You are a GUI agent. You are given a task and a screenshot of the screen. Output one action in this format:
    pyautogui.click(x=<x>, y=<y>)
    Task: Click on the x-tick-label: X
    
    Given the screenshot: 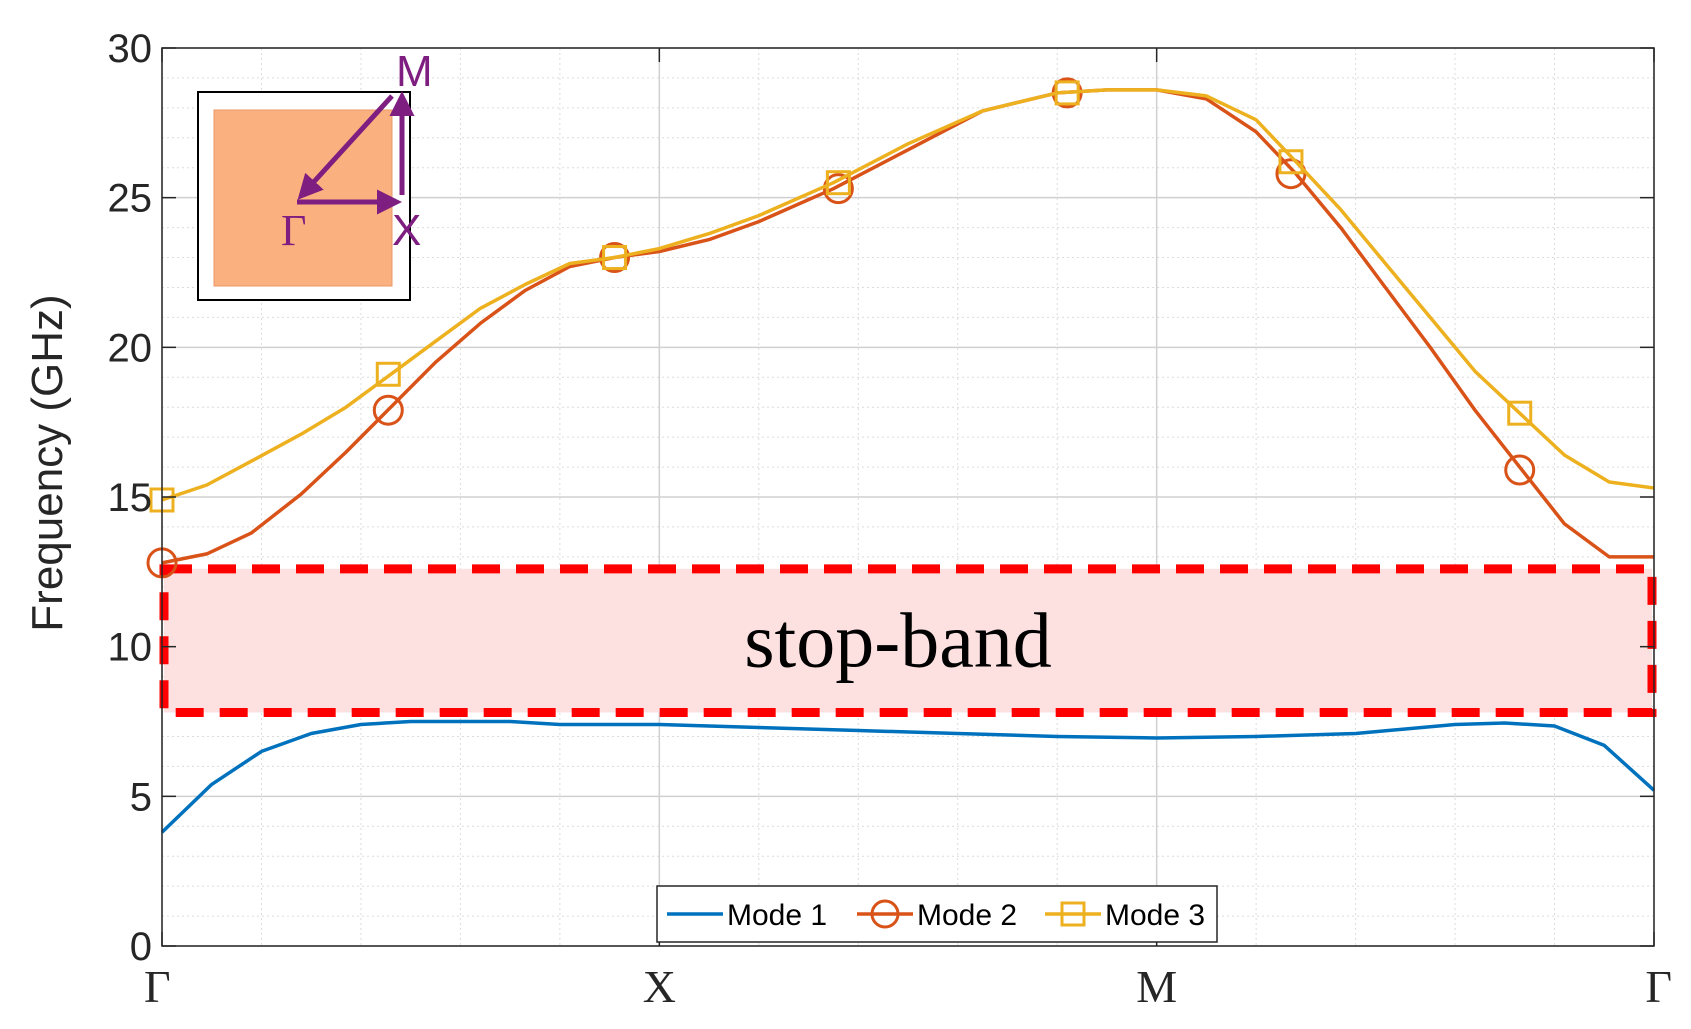 What is the action you would take?
    pyautogui.click(x=659, y=986)
    